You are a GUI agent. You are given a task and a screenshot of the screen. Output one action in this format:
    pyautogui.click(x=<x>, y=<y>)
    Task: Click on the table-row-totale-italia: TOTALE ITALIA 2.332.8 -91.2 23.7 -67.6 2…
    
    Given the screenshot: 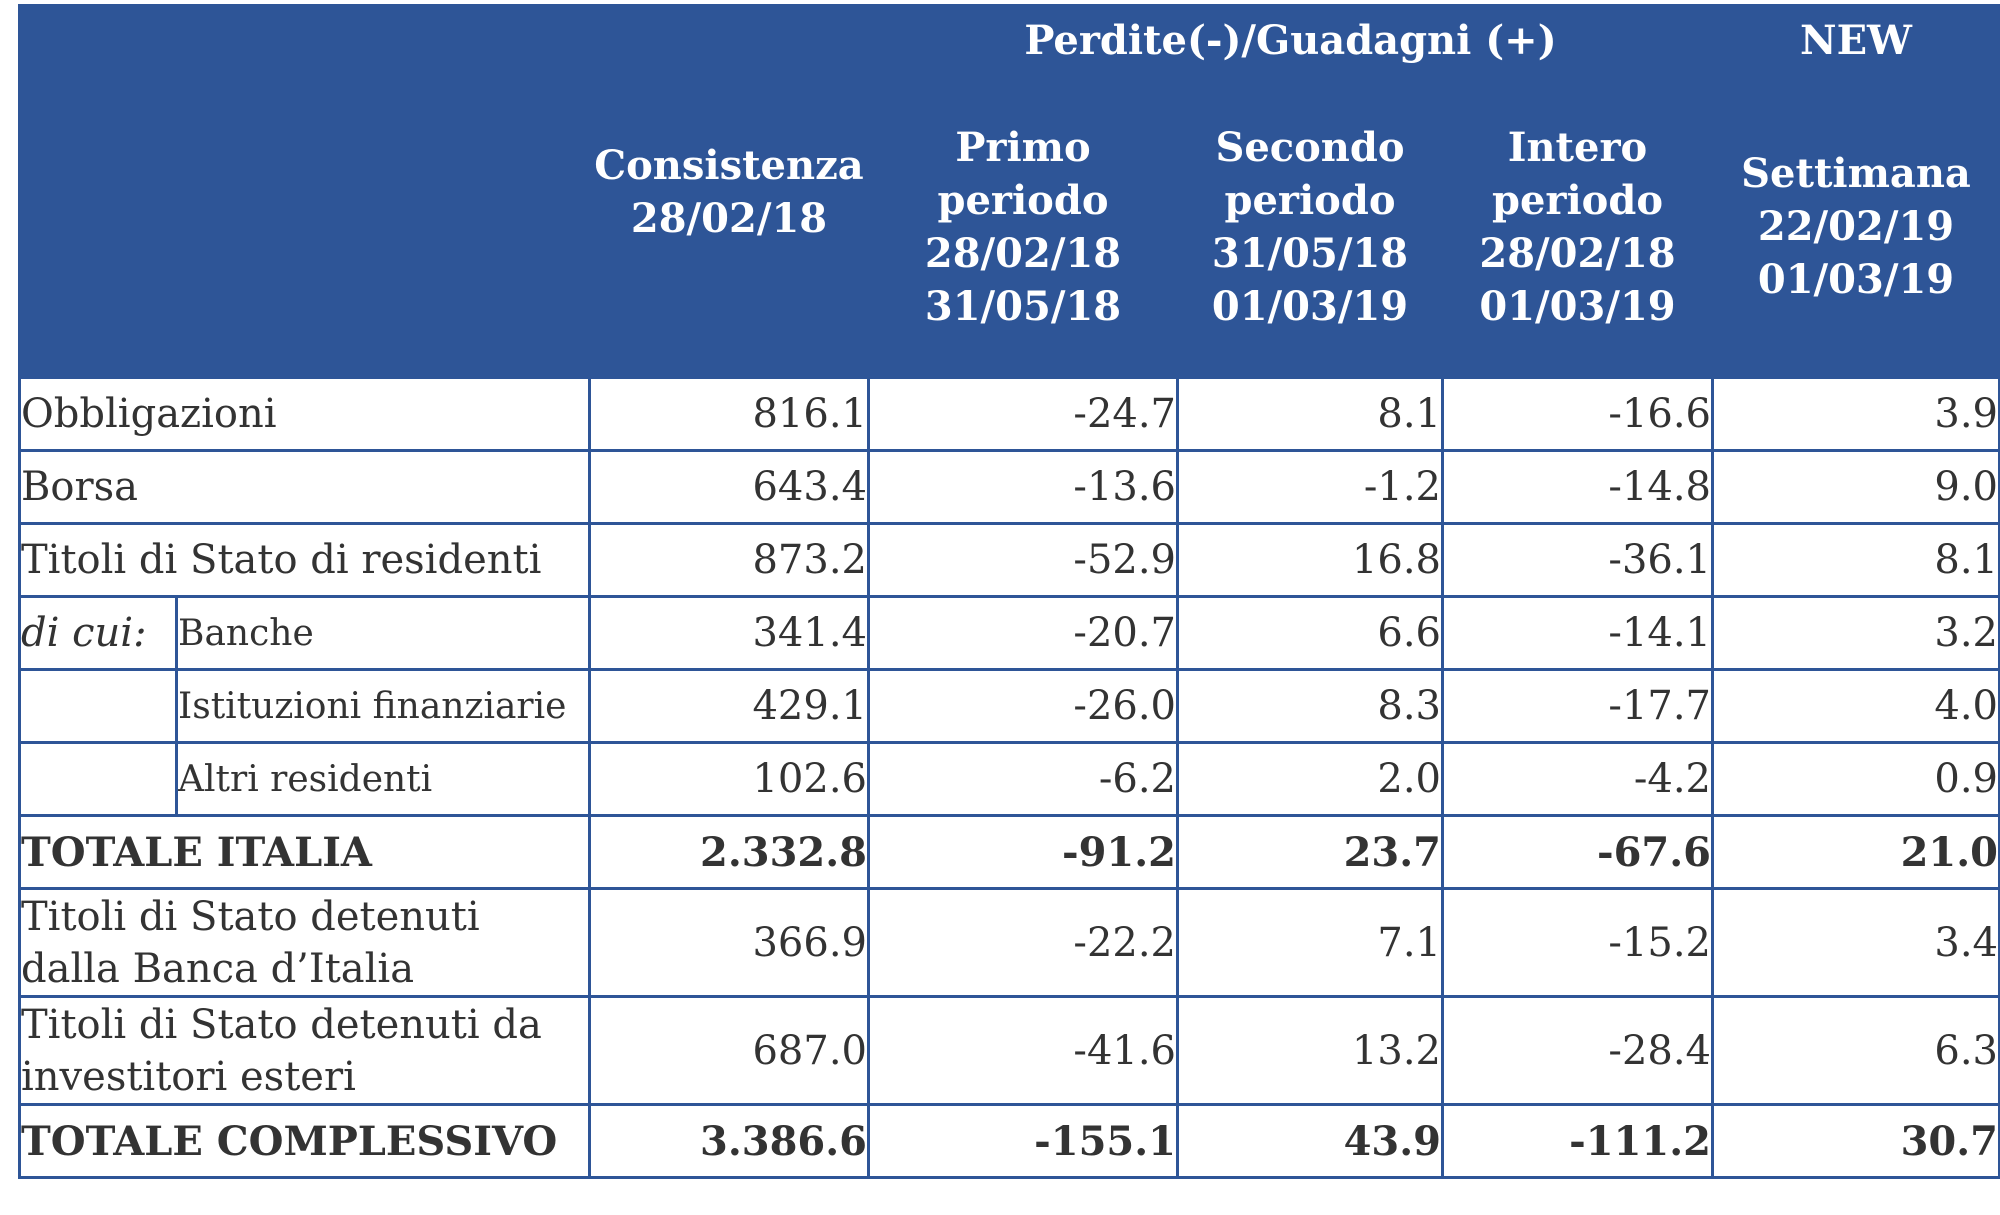 What is the action you would take?
    pyautogui.click(x=1009, y=852)
    